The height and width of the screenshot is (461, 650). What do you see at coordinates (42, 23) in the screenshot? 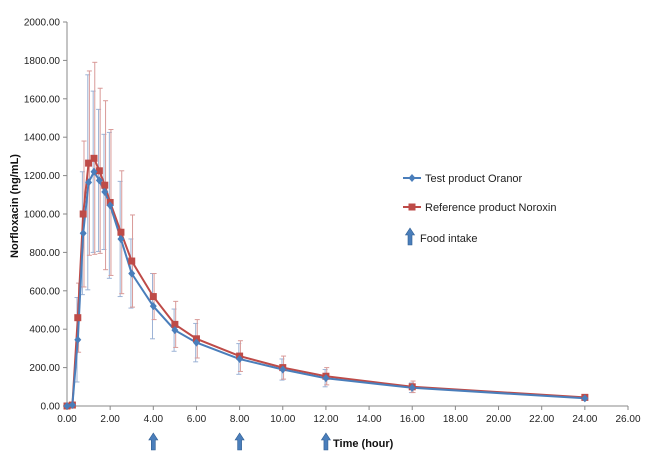
I see `y-tick-label: 2000.00` at bounding box center [42, 23].